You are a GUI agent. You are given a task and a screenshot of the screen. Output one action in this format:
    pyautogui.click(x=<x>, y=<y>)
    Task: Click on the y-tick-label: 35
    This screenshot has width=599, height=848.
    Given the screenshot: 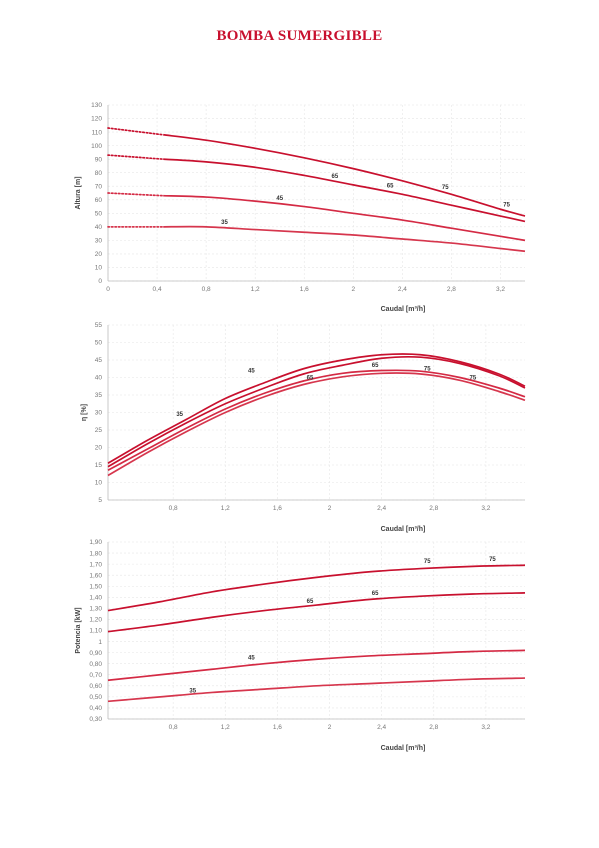 What is the action you would take?
    pyautogui.click(x=99, y=395)
    